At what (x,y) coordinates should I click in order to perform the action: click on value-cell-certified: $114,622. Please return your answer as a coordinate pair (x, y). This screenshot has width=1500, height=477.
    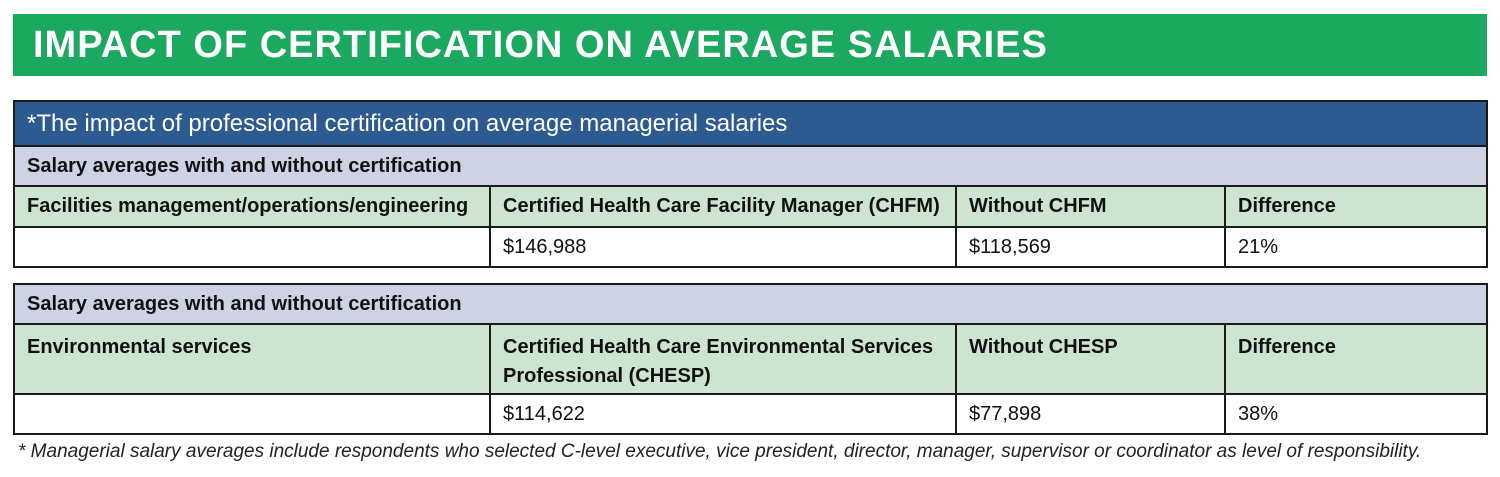
    Looking at the image, I should click on (723, 414).